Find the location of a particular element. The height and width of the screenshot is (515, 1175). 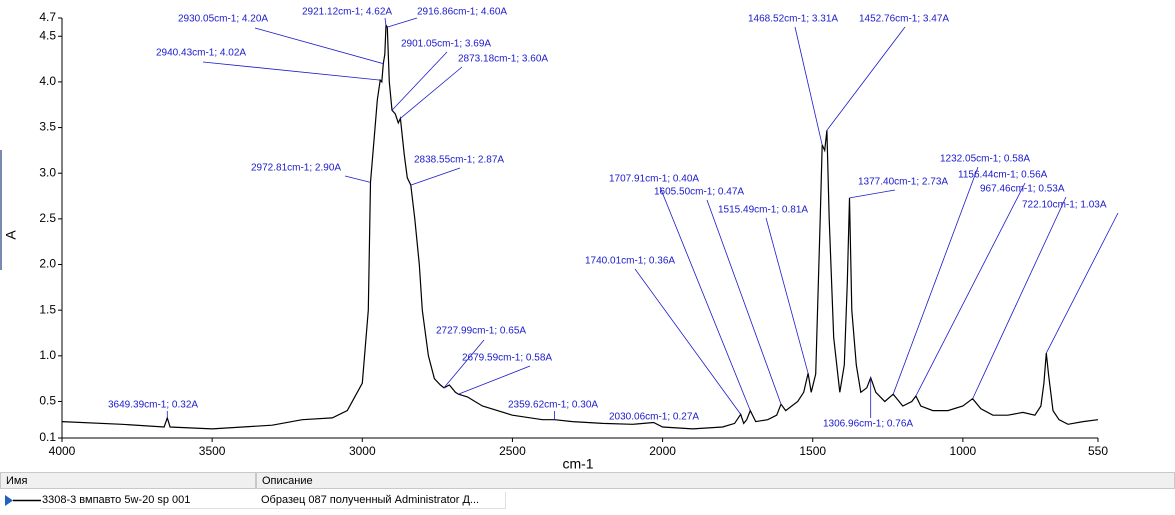

annotation-label: 1156.44cm-1; 0.56A is located at coordinates (1003, 175).